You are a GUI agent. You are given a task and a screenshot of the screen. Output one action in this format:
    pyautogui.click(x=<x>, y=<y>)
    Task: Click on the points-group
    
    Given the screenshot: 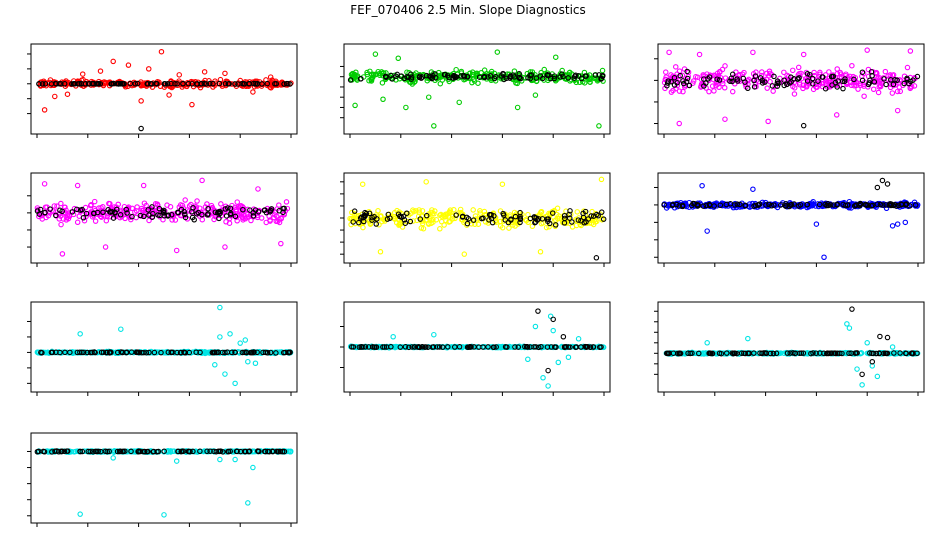 What is the action you would take?
    pyautogui.click(x=477, y=218)
    